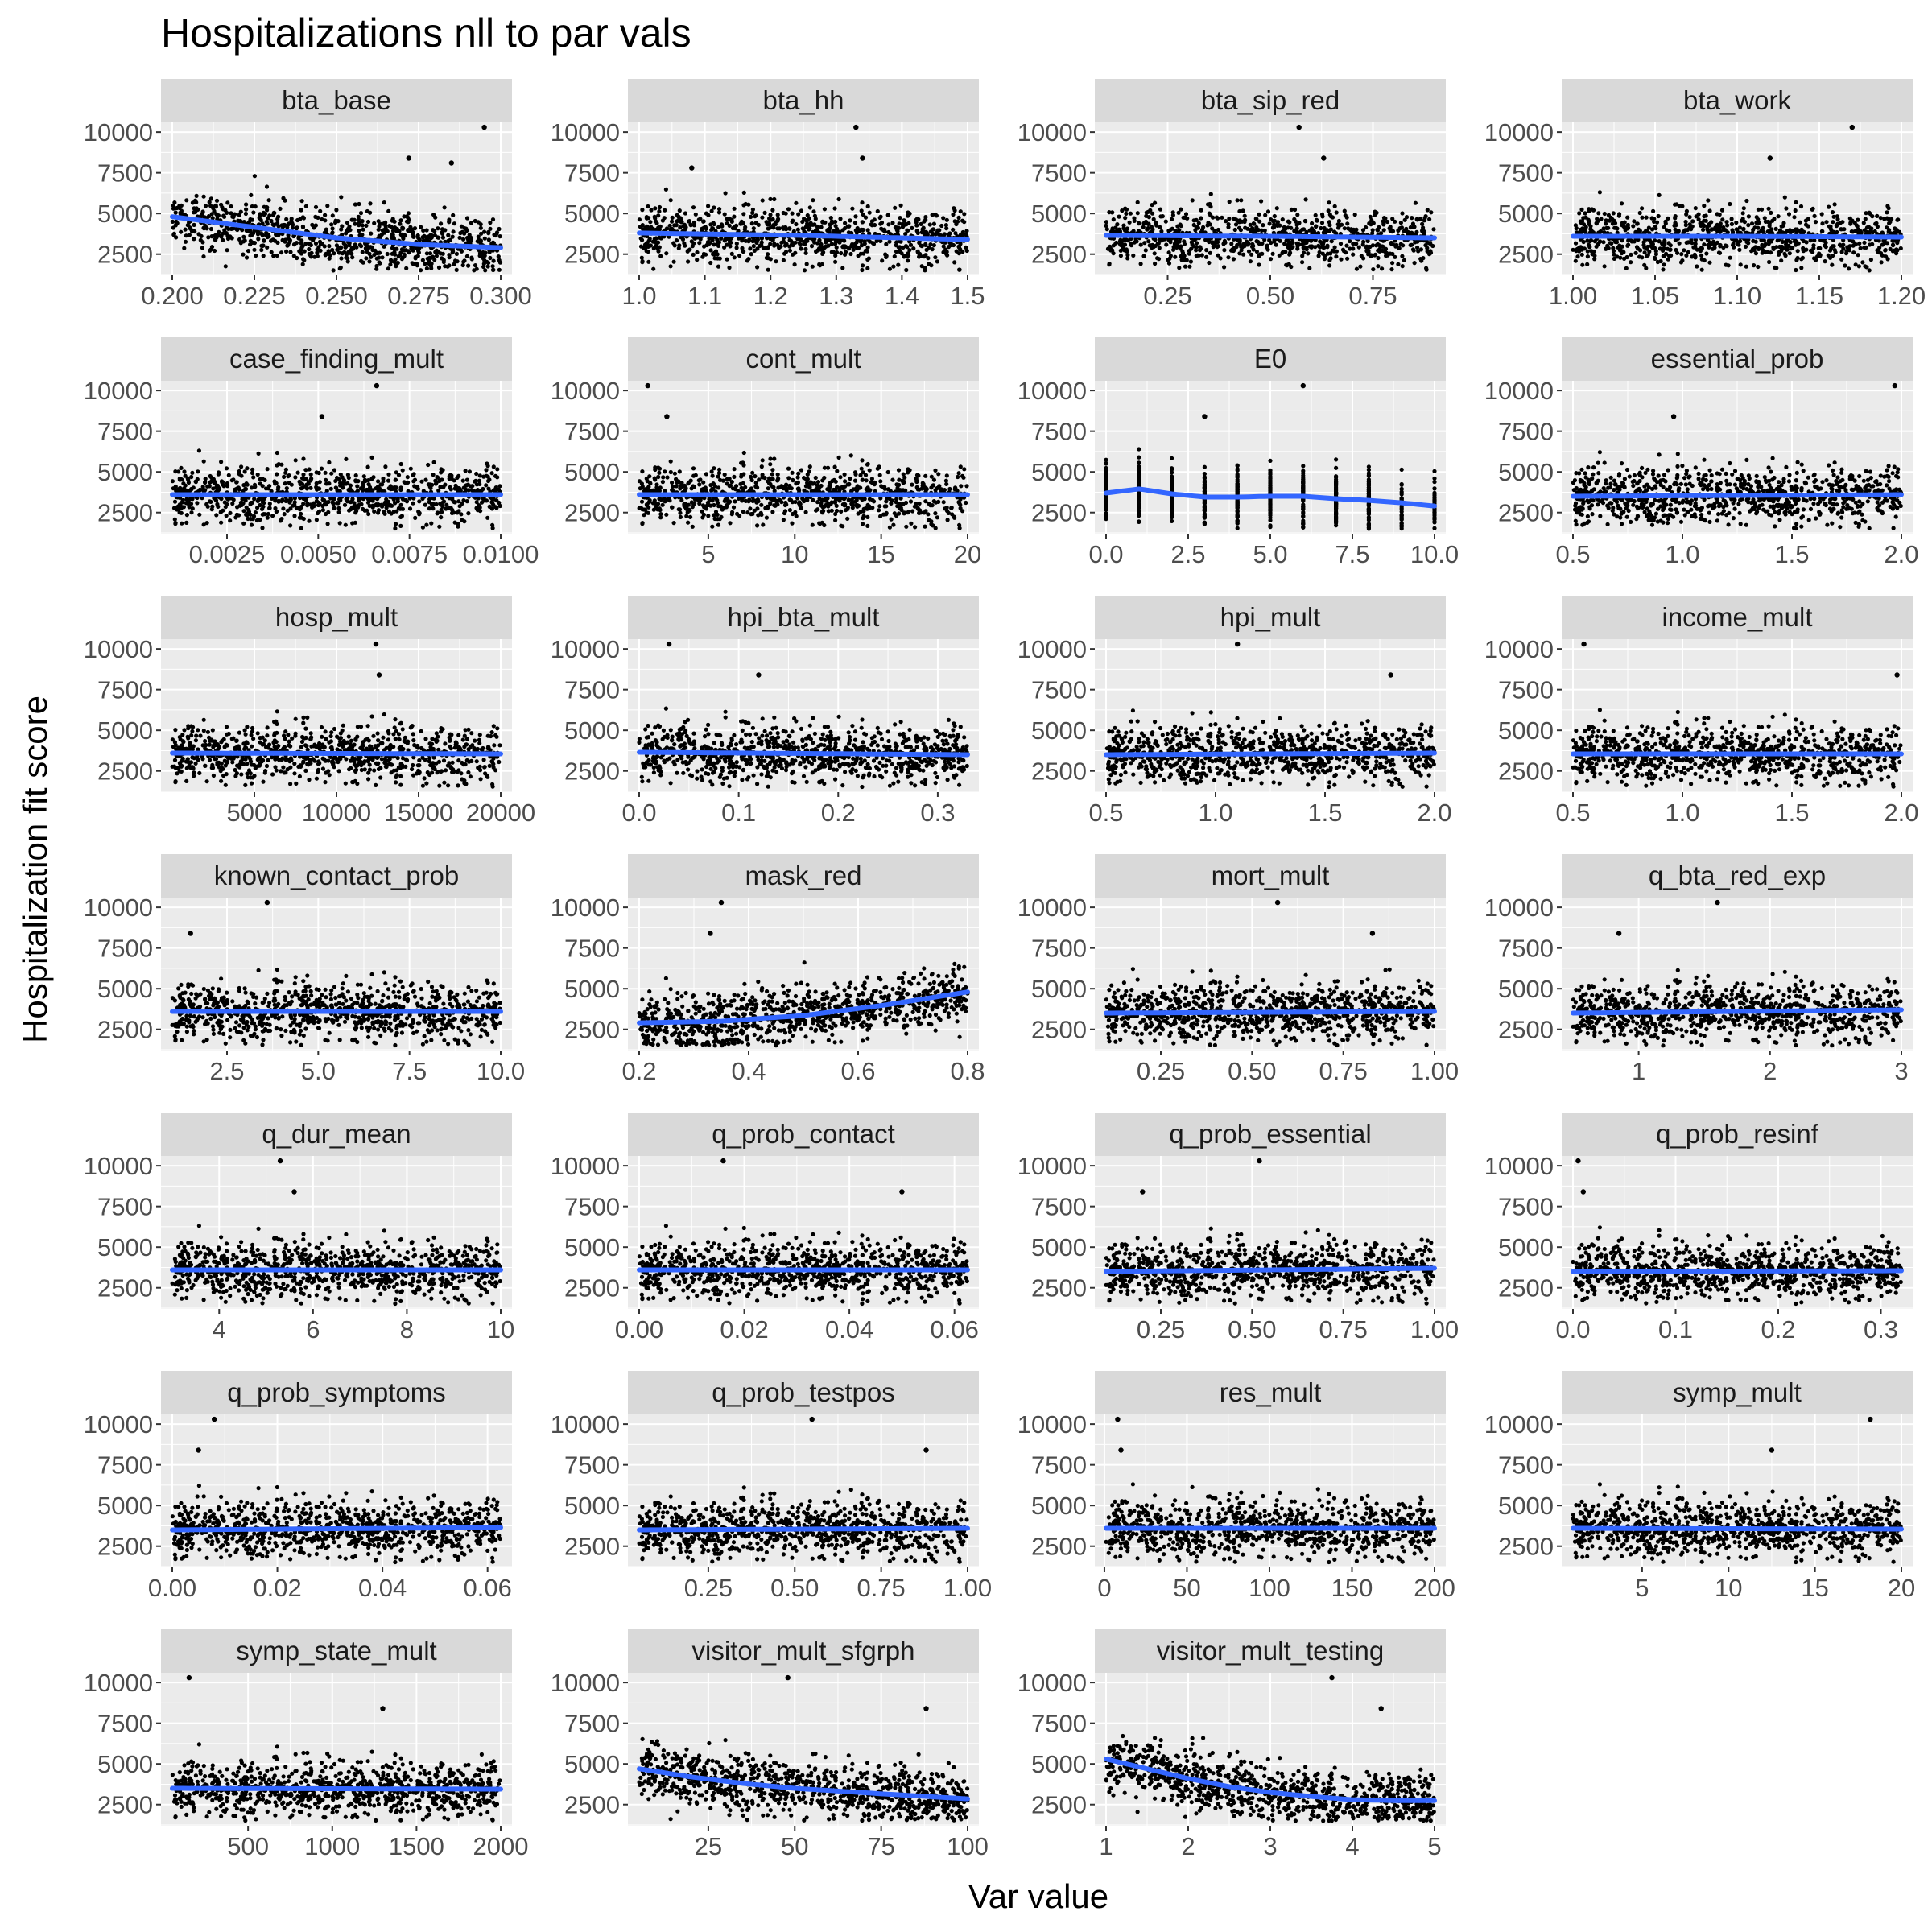 Image resolution: width=1932 pixels, height=1932 pixels. What do you see at coordinates (1573, 296) in the screenshot?
I see `x-tick-label: 1.00` at bounding box center [1573, 296].